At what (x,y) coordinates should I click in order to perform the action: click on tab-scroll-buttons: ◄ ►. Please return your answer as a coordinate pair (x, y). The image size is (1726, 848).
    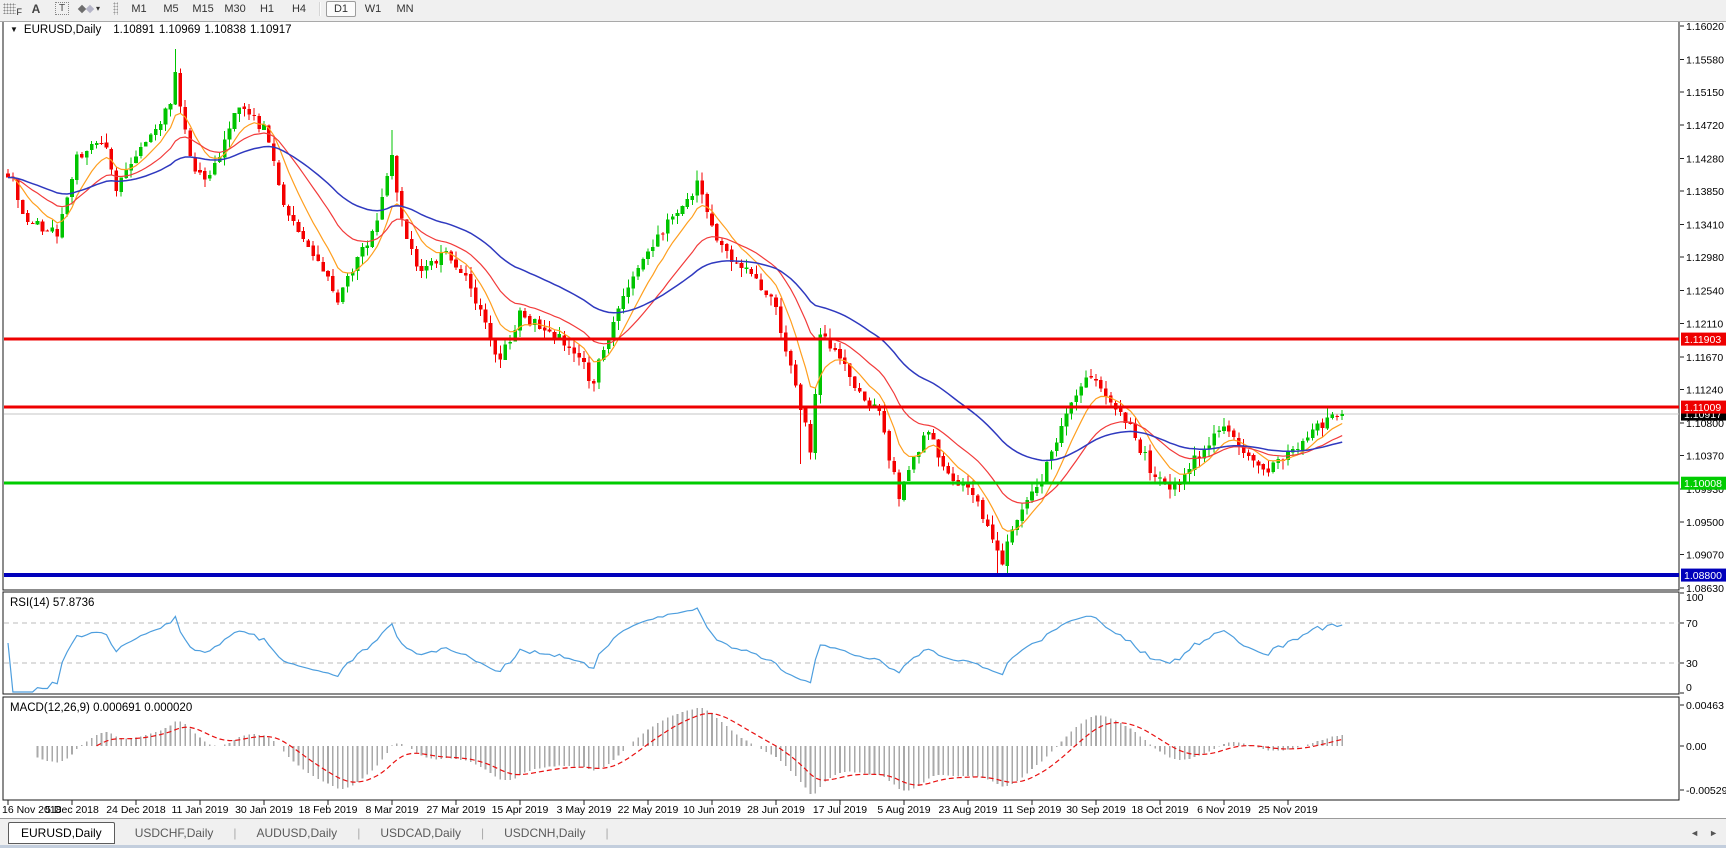
    Looking at the image, I should click on (1704, 833).